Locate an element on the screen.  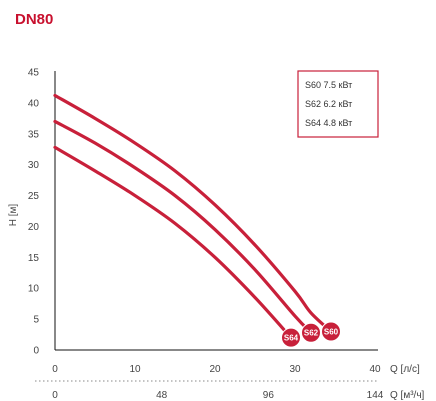
x-tick-labels: 0 10 20 30 40 is located at coordinates (216, 369).